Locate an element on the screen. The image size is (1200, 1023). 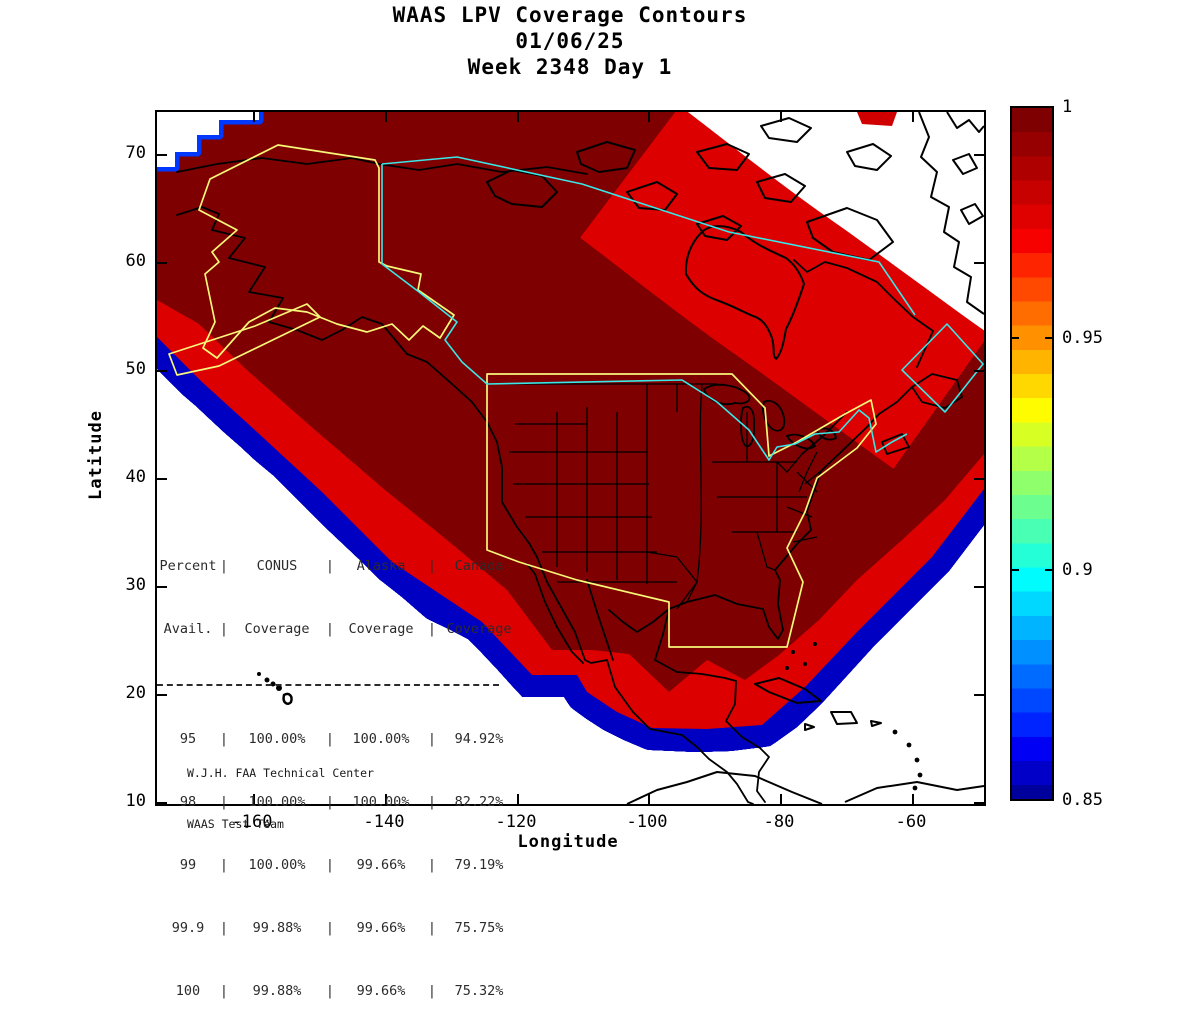
x-tick-label: -60 is located at coordinates (911, 822).